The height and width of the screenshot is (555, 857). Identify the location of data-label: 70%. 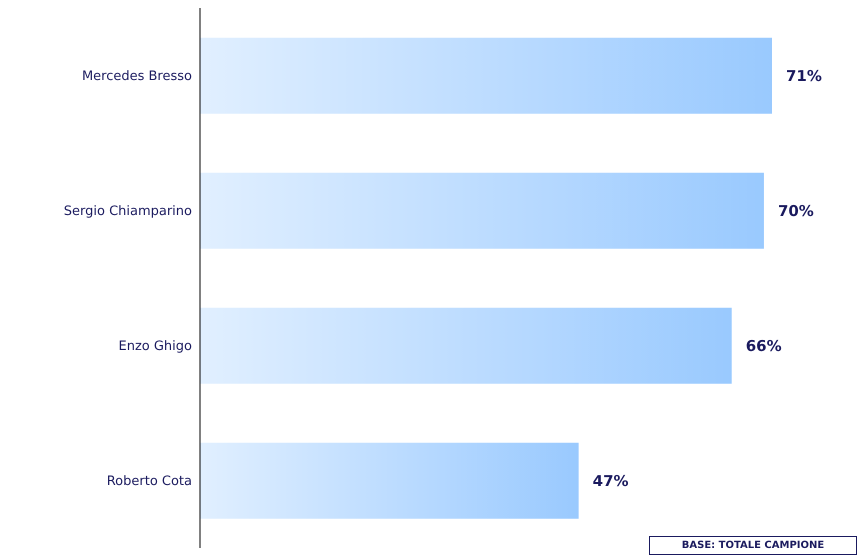
(796, 211).